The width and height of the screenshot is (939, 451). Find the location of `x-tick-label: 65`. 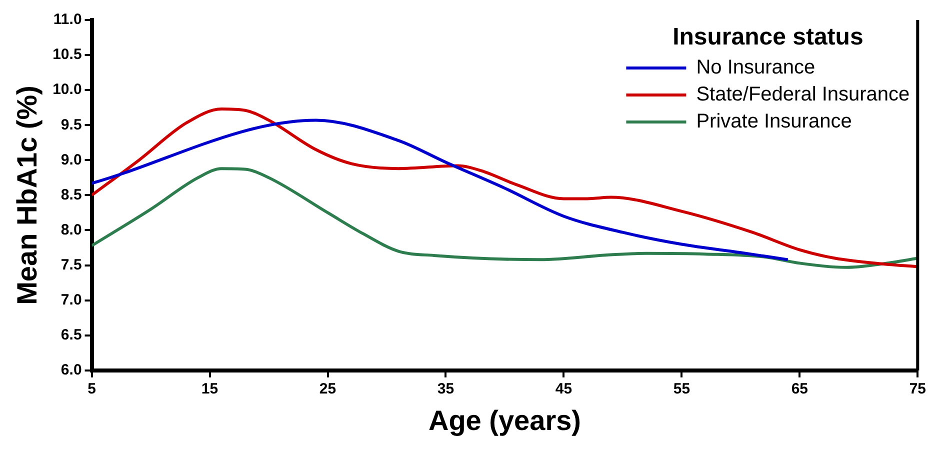

x-tick-label: 65 is located at coordinates (799, 389).